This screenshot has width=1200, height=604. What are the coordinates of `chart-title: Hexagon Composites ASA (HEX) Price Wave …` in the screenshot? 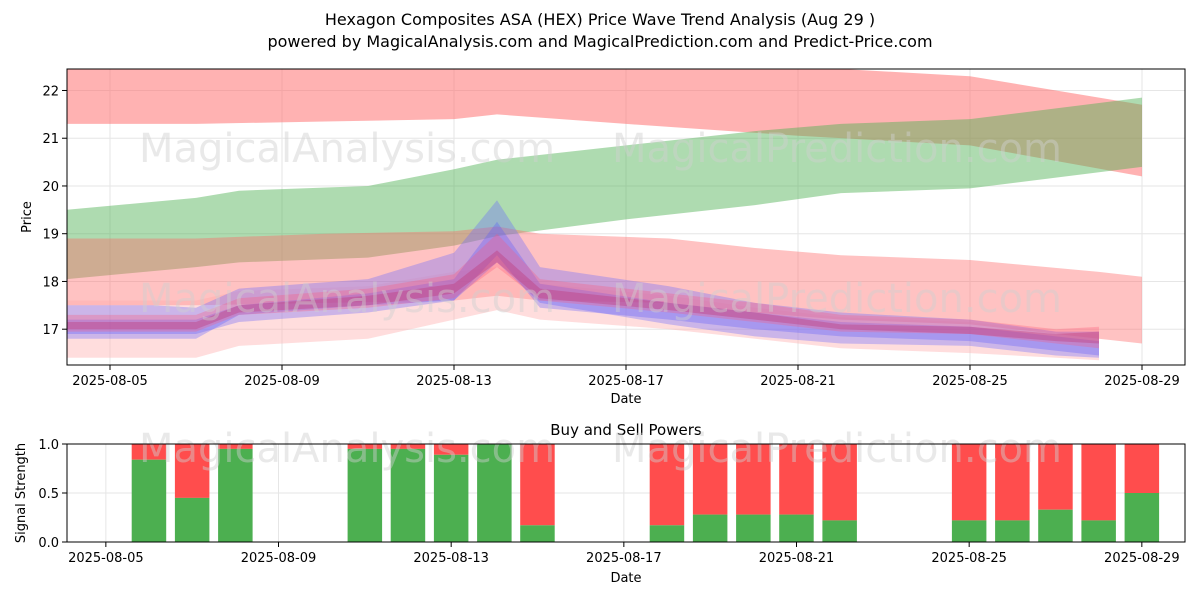 It's located at (600, 19).